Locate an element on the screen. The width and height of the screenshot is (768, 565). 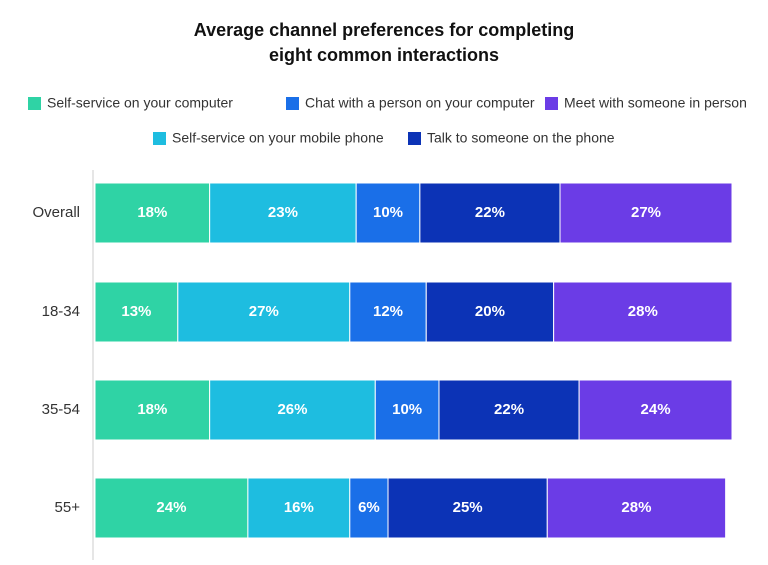
legend-label: Self-service on your mobile phone is located at coordinates (278, 138).